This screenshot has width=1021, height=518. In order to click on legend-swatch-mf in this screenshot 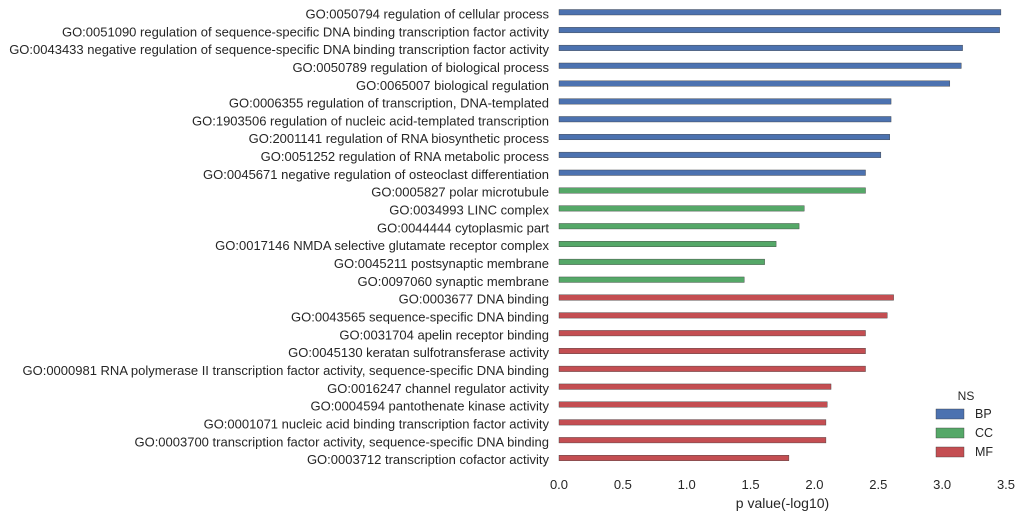, I will do `click(950, 452)`.